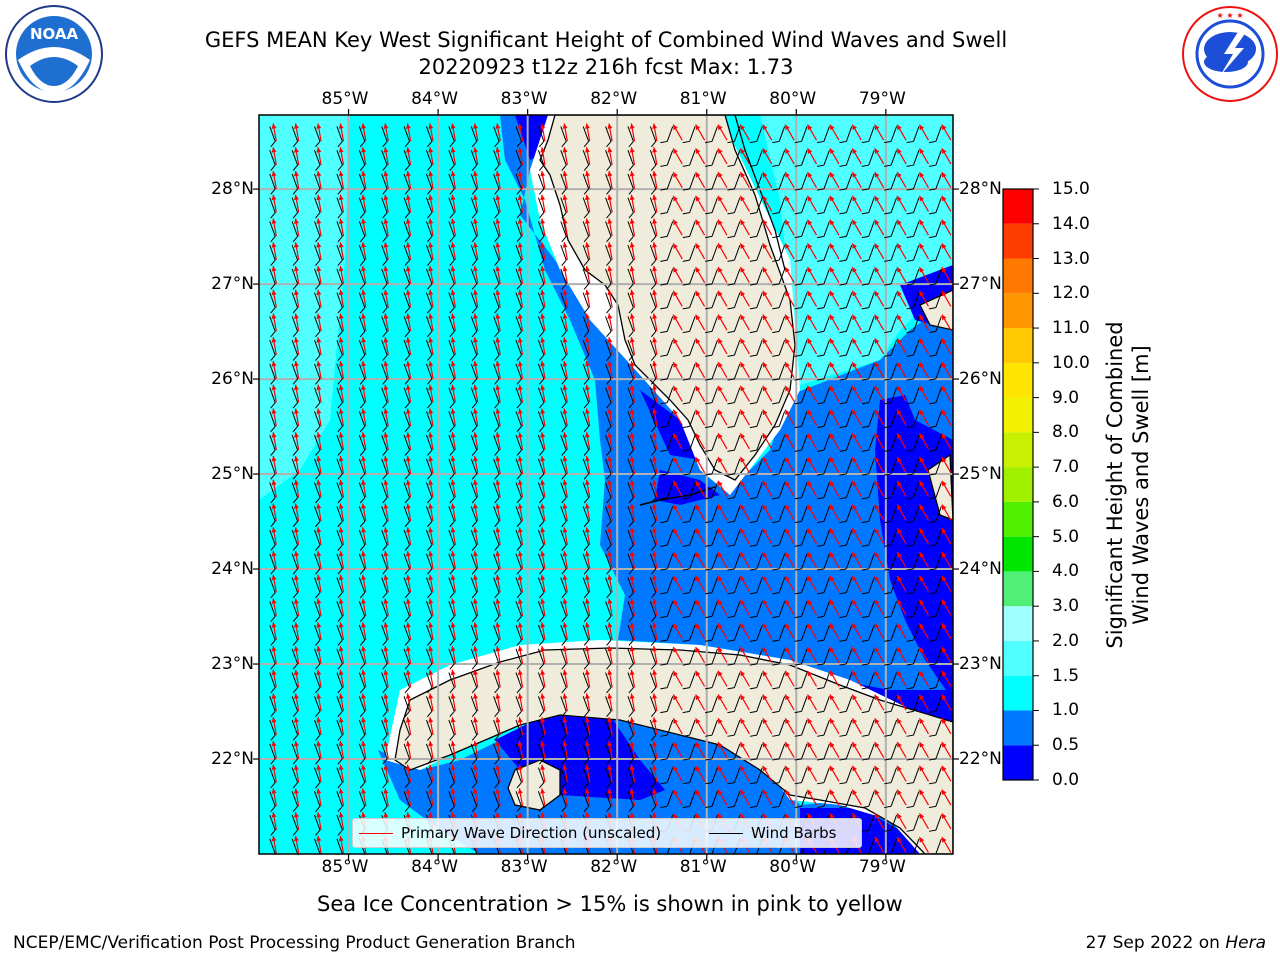 Image resolution: width=1280 pixels, height=960 pixels. What do you see at coordinates (793, 99) in the screenshot?
I see `lon-label-top: 80°W` at bounding box center [793, 99].